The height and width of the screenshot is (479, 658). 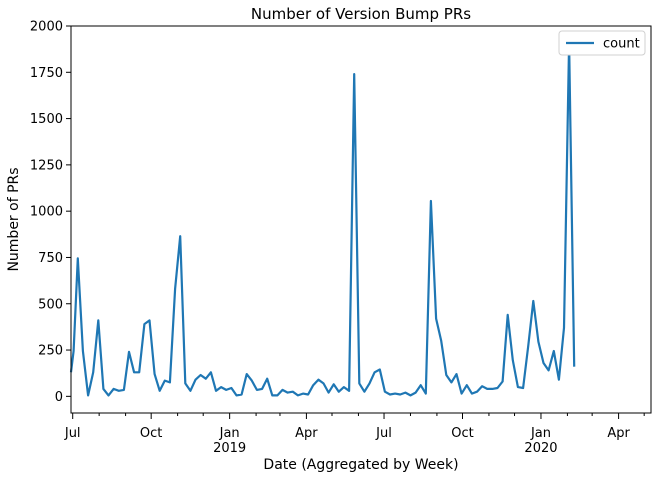 What do you see at coordinates (361, 14) in the screenshot?
I see `chart-title: Number of Version Bump PRs` at bounding box center [361, 14].